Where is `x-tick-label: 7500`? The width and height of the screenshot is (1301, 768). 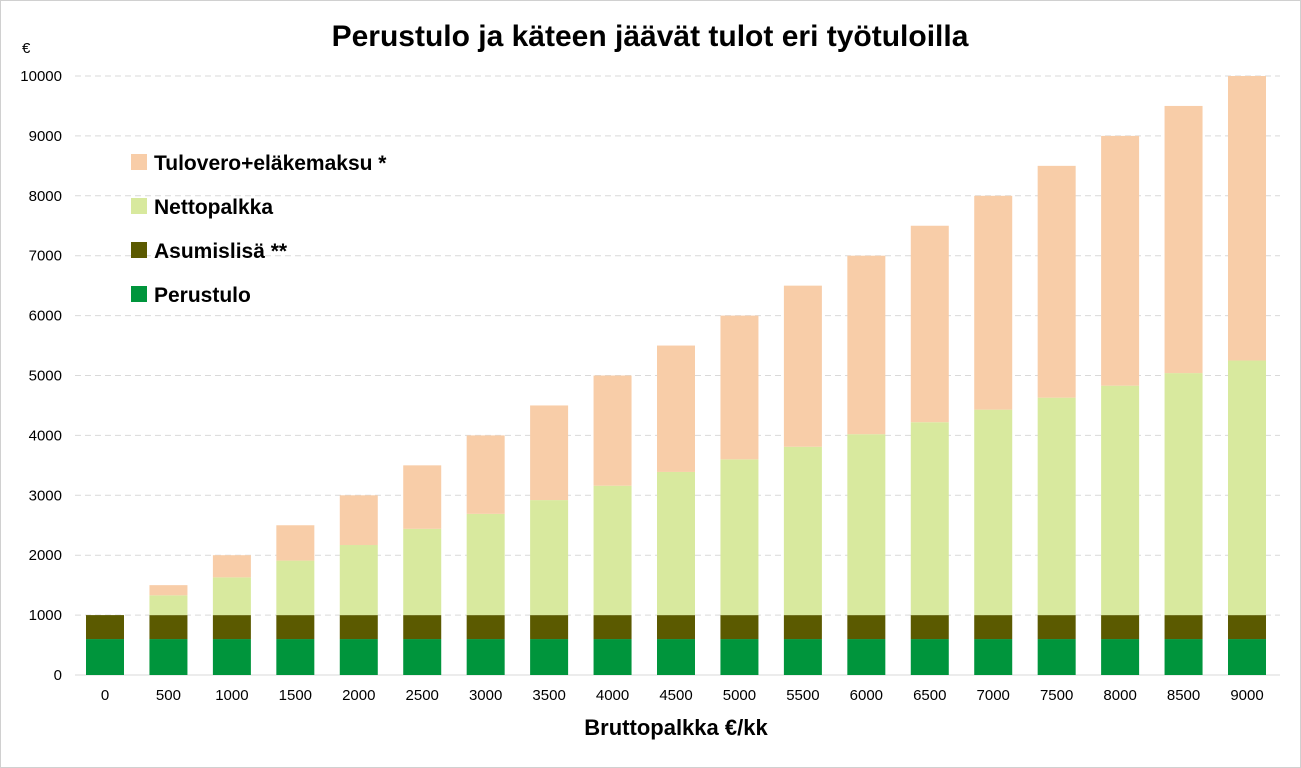
x-tick-label: 7500 is located at coordinates (1056, 695).